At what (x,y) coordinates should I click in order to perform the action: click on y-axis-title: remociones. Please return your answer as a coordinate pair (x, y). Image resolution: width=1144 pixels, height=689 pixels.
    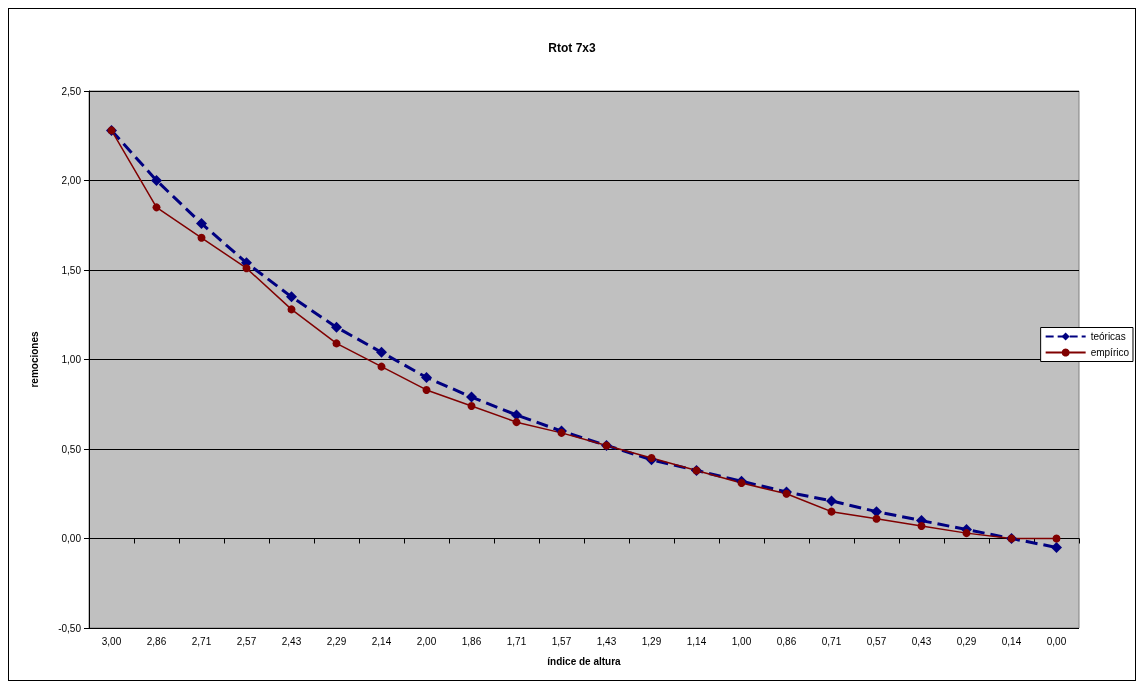
    Looking at the image, I should click on (34, 359).